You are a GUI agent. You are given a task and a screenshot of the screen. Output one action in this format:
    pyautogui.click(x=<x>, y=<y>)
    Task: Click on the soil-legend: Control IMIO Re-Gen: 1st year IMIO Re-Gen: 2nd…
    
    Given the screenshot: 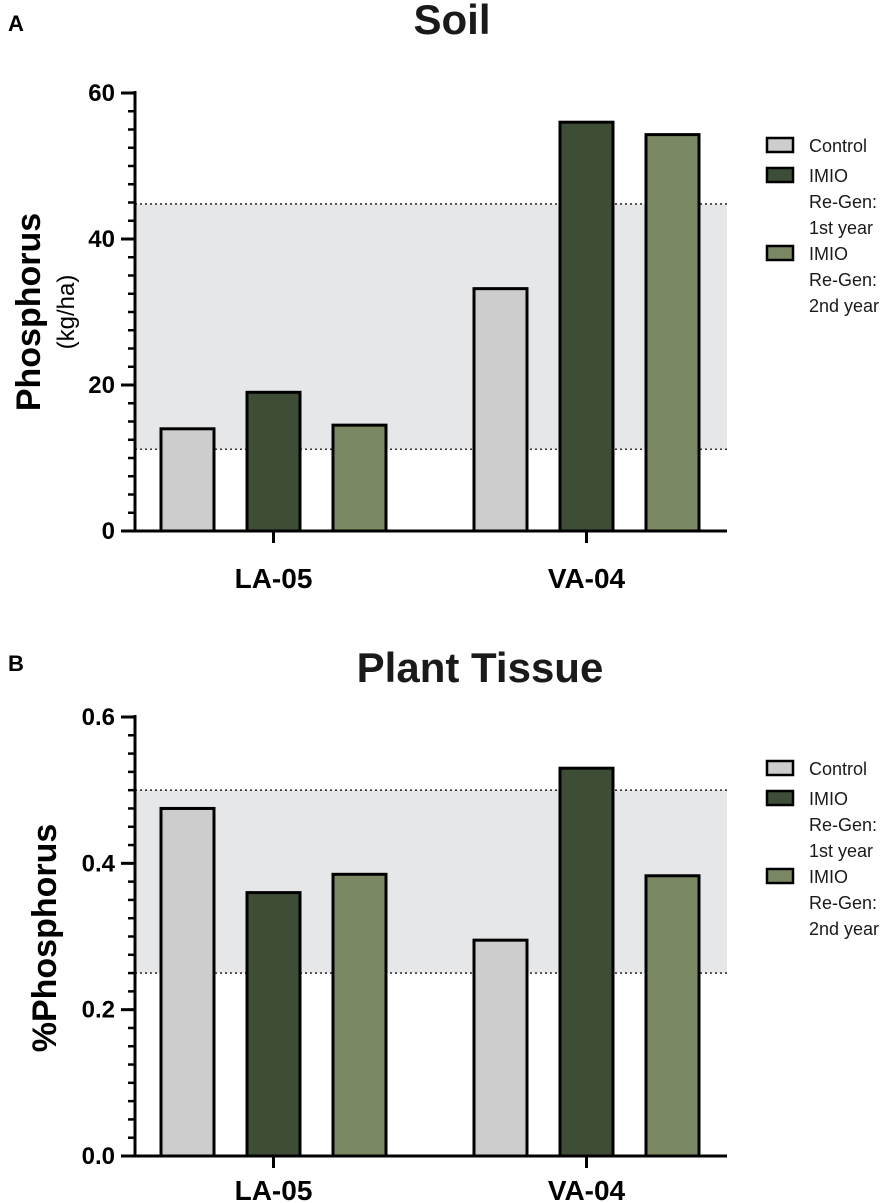 What is the action you would take?
    pyautogui.click(x=822, y=226)
    